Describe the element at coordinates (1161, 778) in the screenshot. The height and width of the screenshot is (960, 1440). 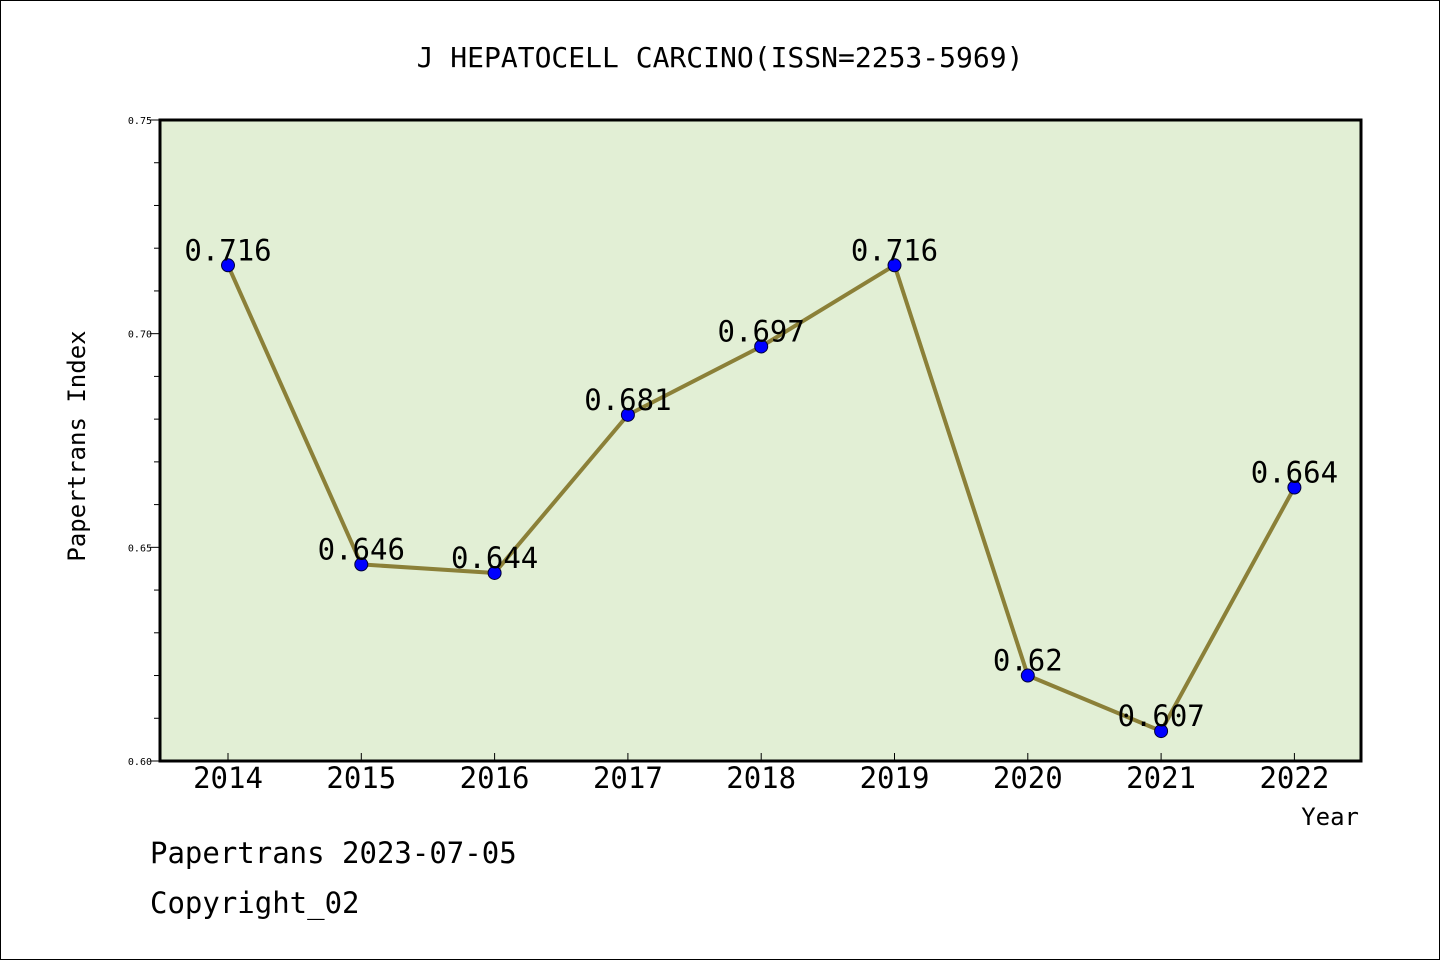
I see `x-tick-label: 2021` at that location.